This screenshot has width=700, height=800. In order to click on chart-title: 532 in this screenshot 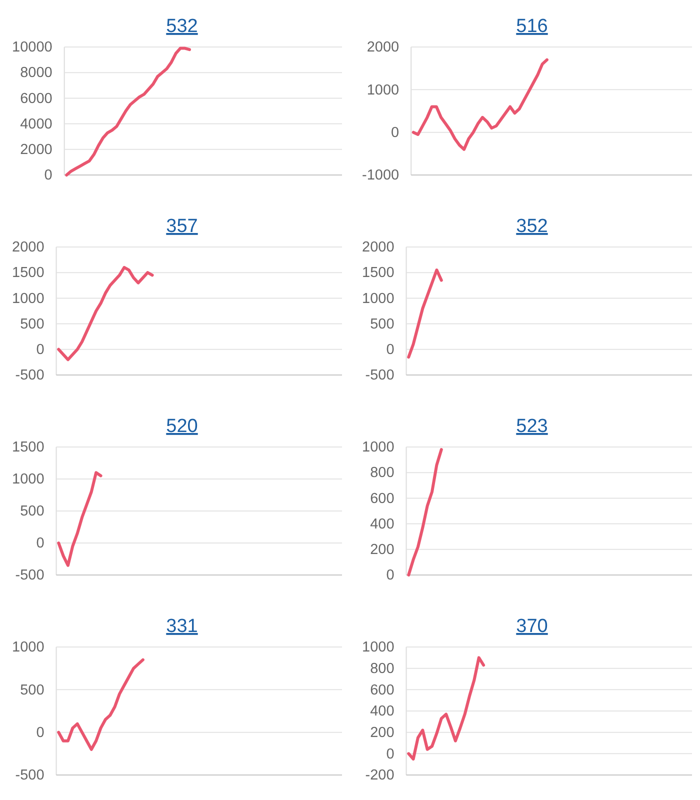, I will do `click(182, 26)`.